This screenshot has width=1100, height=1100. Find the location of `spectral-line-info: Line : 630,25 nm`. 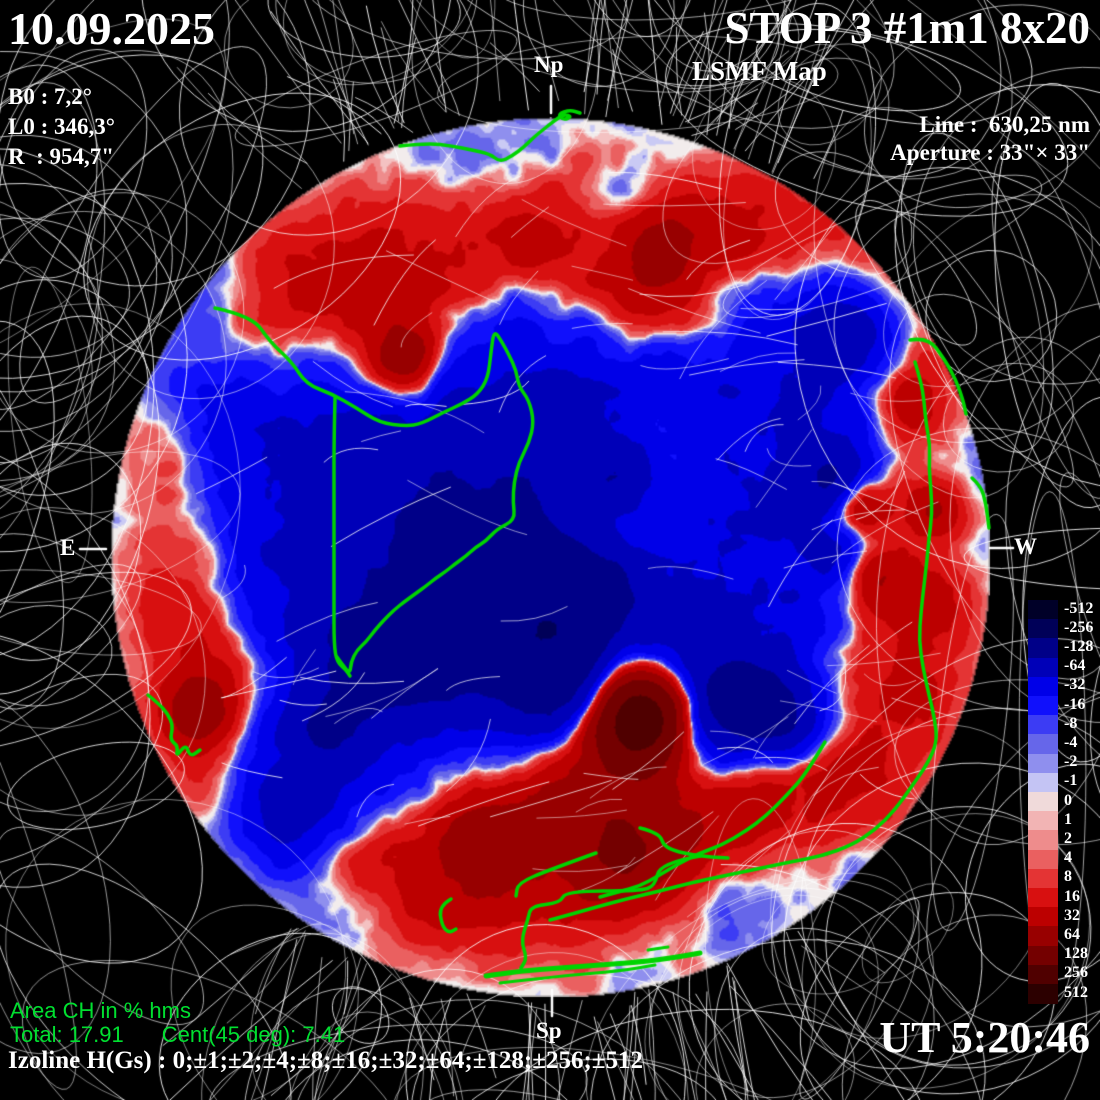

spectral-line-info: Line : 630,25 nm is located at coordinates (1004, 124).